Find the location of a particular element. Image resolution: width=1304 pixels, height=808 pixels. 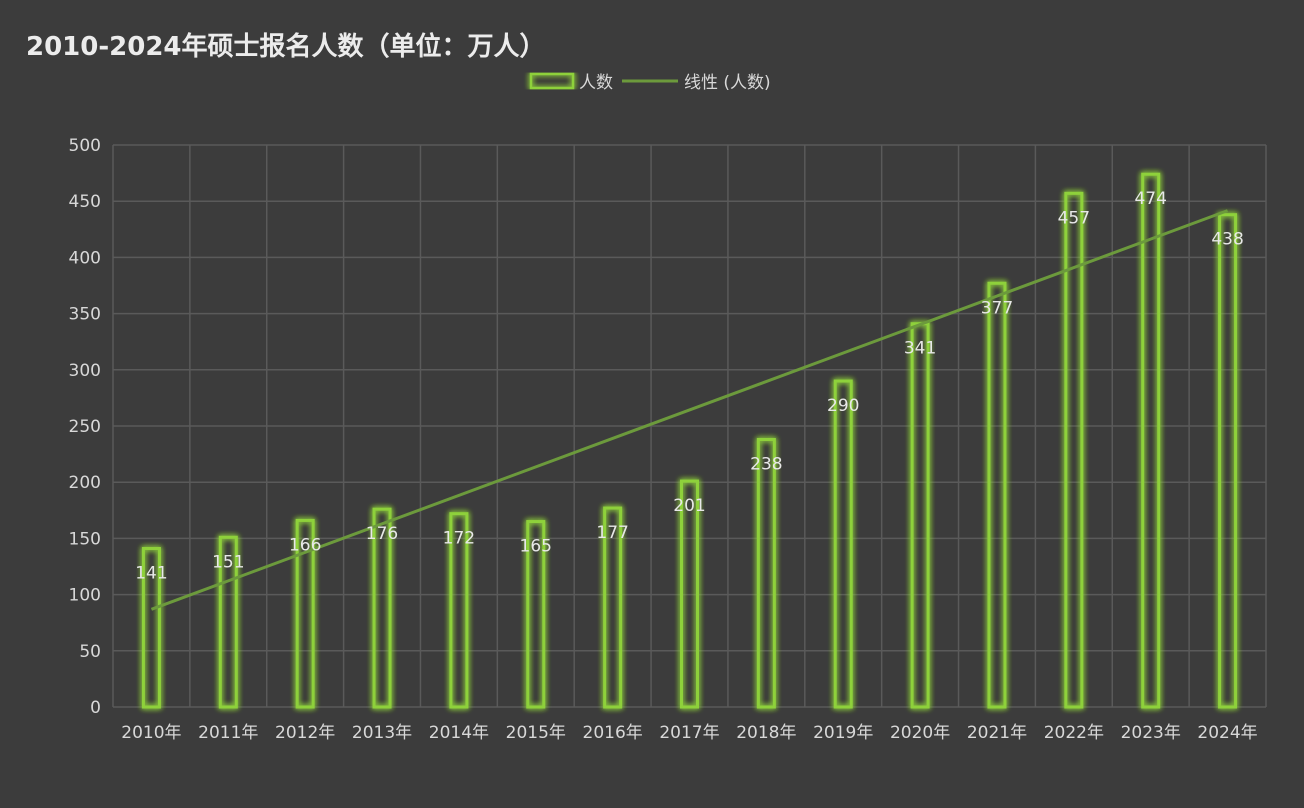

y-tick-label: 100 is located at coordinates (85, 596).